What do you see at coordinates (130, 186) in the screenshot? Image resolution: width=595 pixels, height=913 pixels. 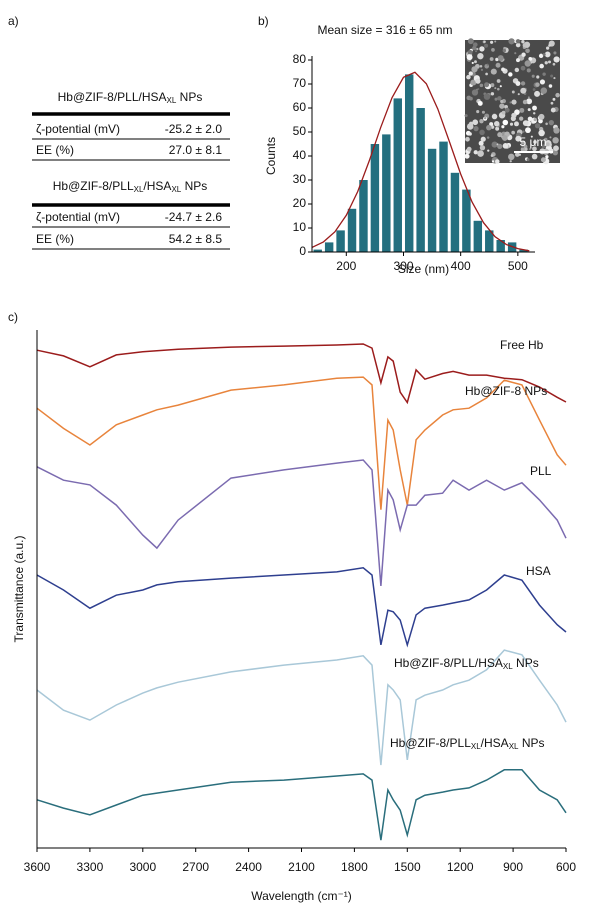 I see `table-header: Hb@ZIF-8/PLLXL/HSAXL NPs` at bounding box center [130, 186].